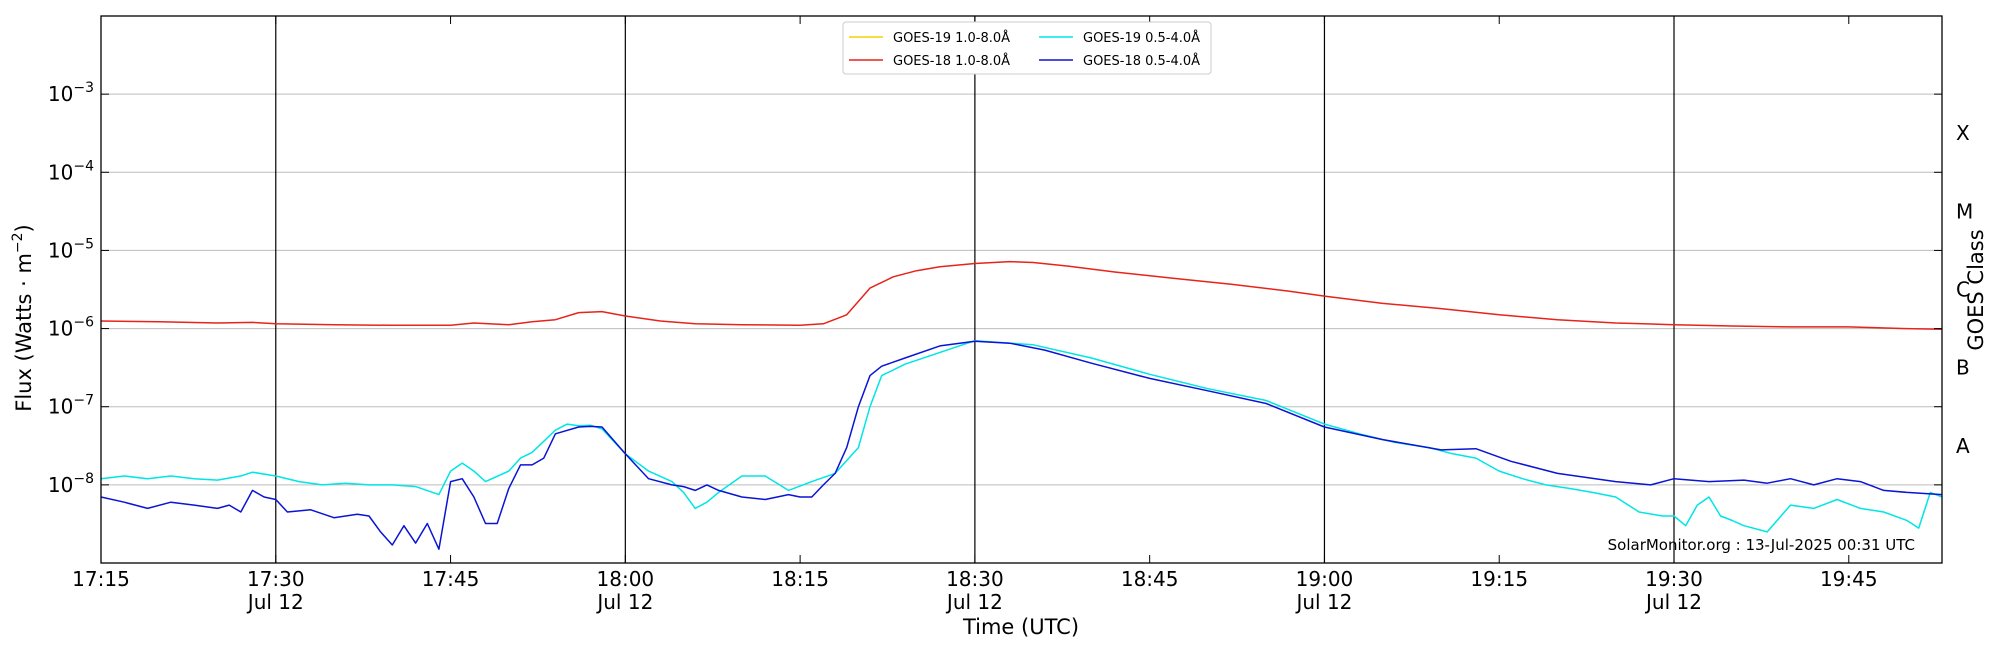  I want to click on x-tick-label-9: 19:30, so click(1674, 579).